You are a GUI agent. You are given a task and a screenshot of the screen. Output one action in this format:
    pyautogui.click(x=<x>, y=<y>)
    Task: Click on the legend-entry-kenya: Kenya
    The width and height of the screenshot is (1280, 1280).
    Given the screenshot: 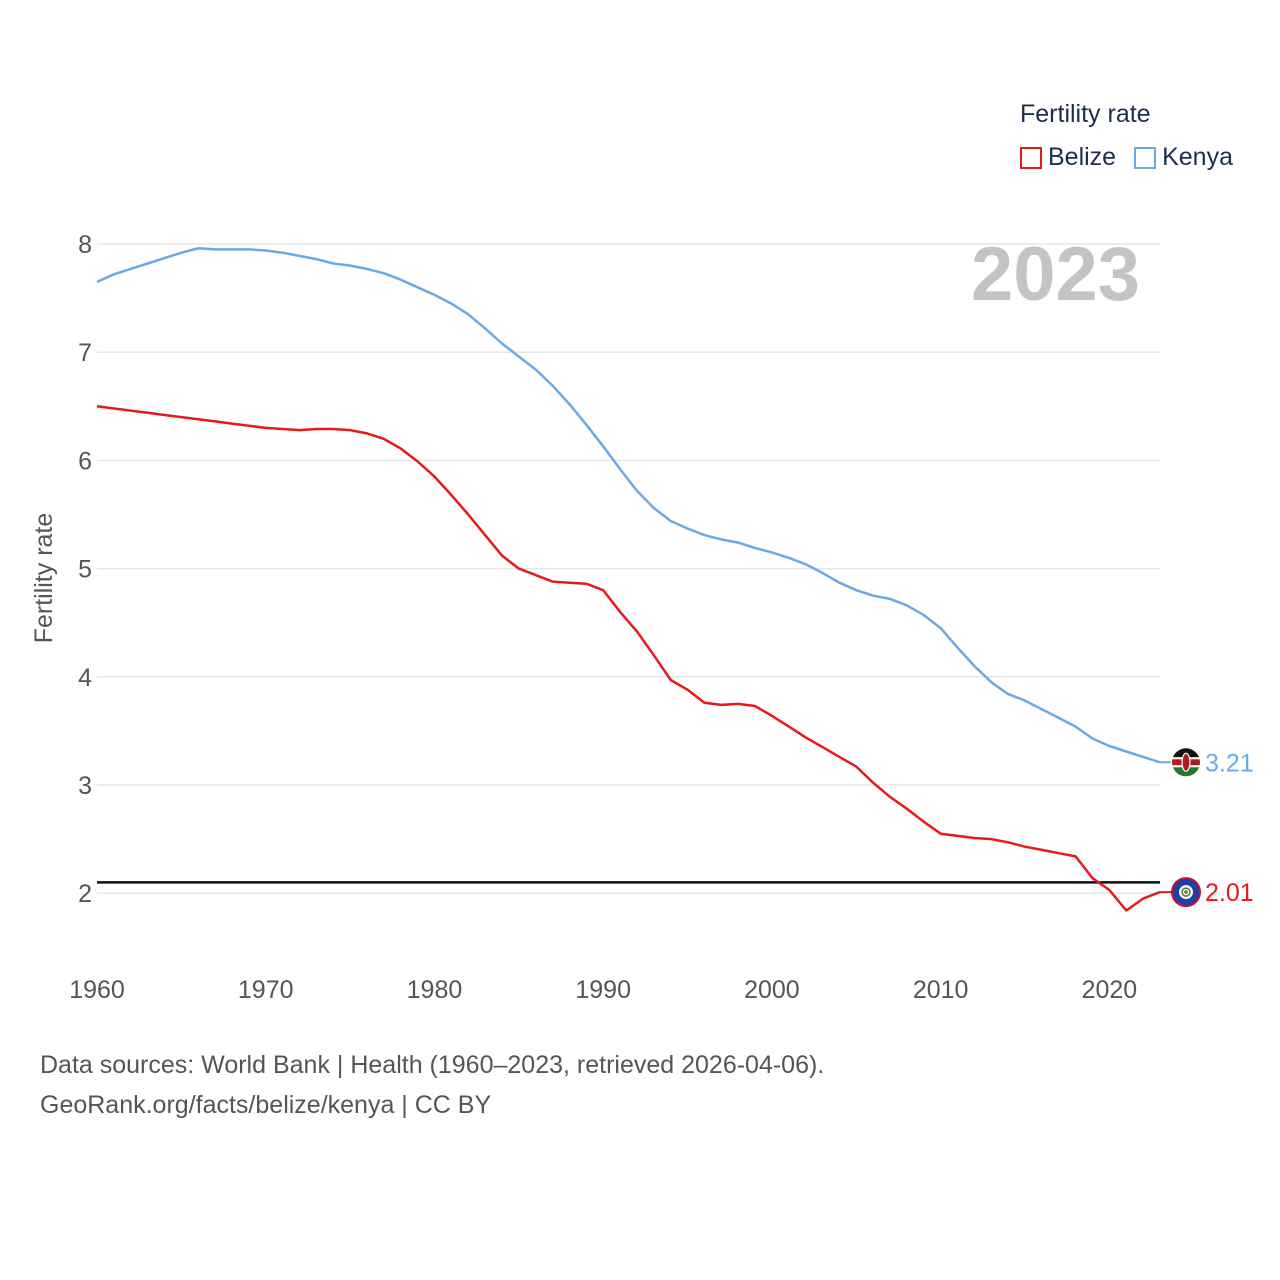 What is the action you would take?
    pyautogui.click(x=1183, y=157)
    